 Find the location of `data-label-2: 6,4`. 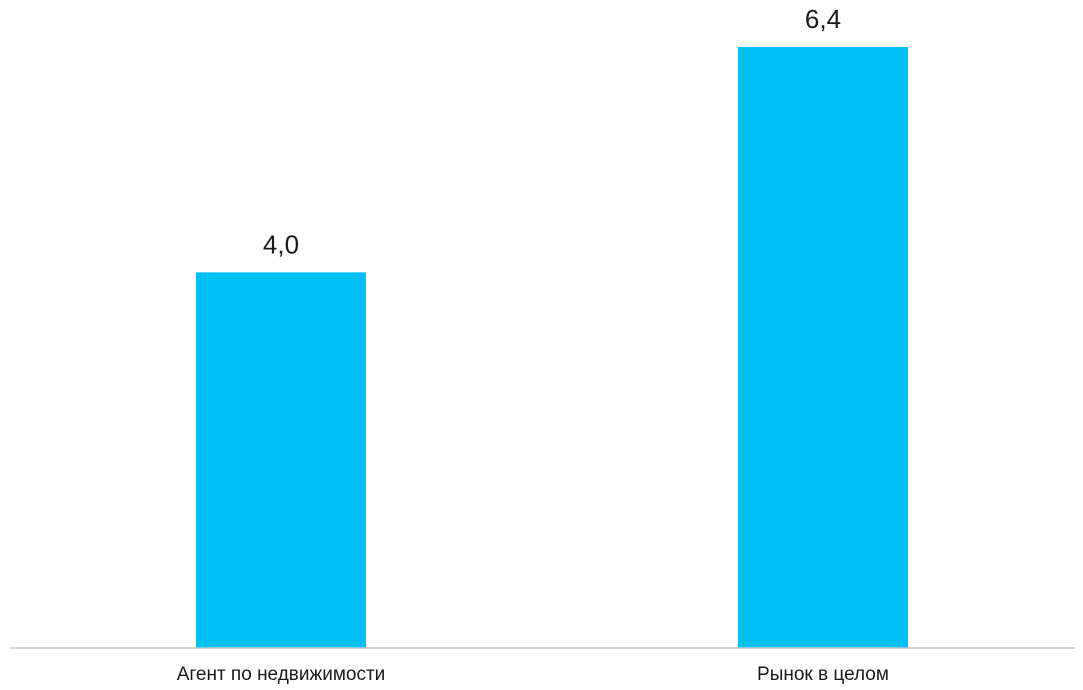

data-label-2: 6,4 is located at coordinates (823, 19).